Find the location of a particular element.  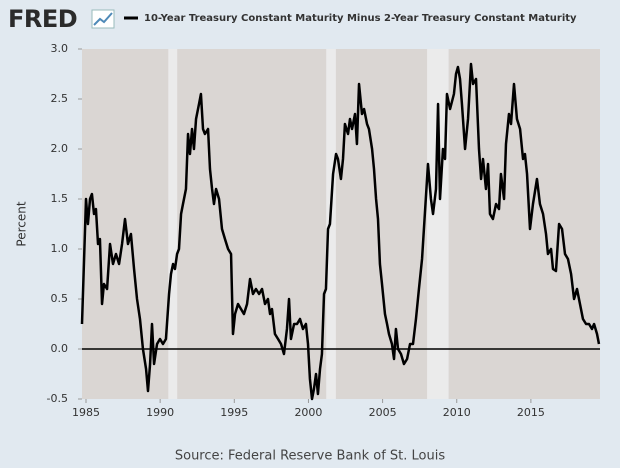

x-tick-label: 2005 is located at coordinates (383, 412).